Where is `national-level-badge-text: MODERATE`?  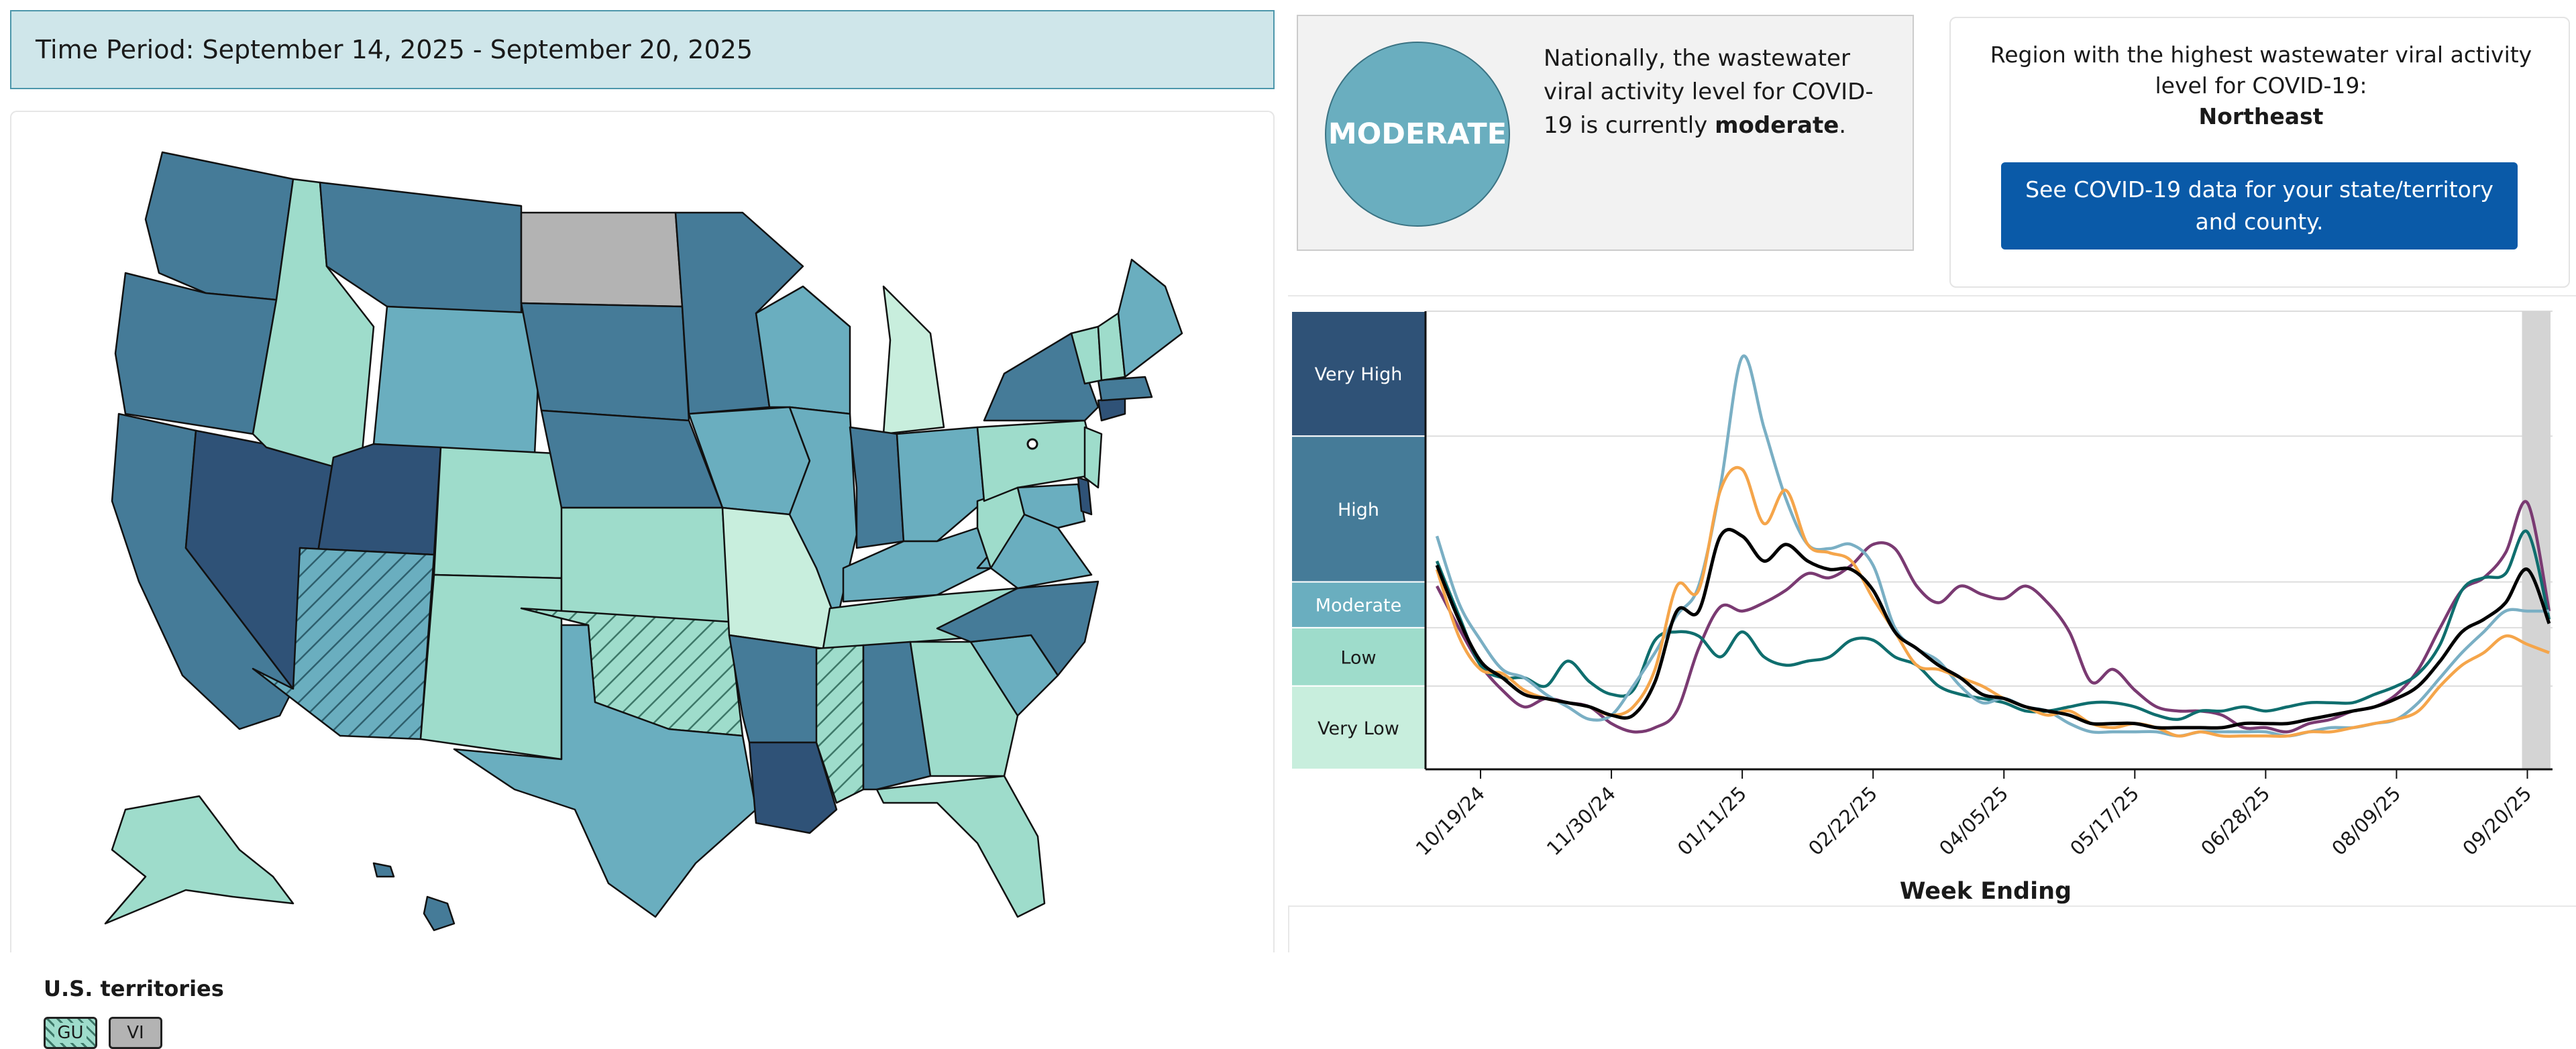 national-level-badge-text: MODERATE is located at coordinates (1417, 134).